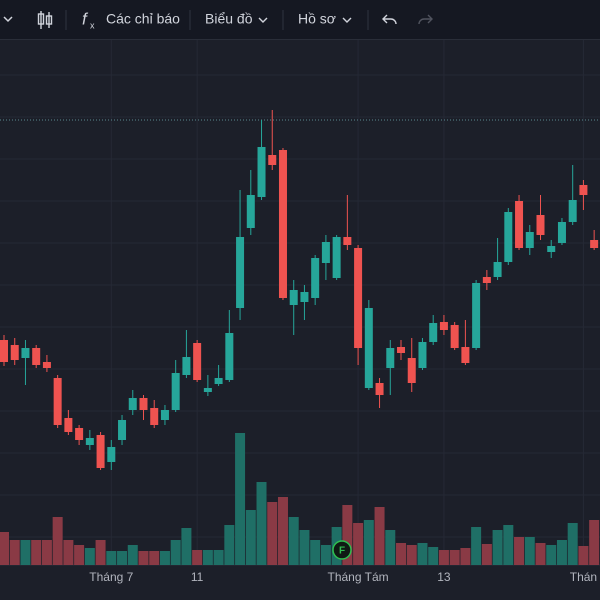 This screenshot has height=600, width=600. I want to click on toolbar: f x Các chỉ báo Biểu đồ Hồ sơ, so click(300, 20).